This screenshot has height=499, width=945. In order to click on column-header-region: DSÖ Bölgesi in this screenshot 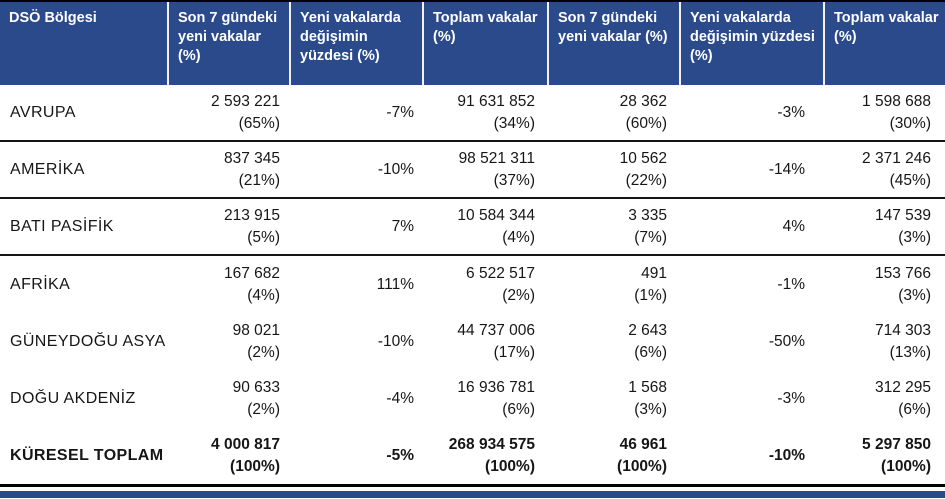, I will do `click(53, 18)`.